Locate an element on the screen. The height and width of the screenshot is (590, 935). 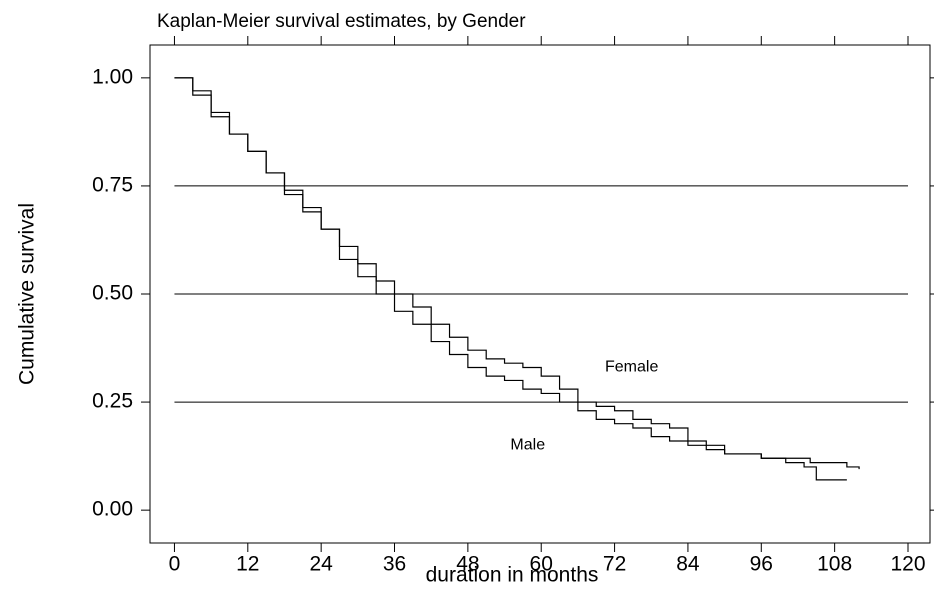
x-tick-label: 12 is located at coordinates (247, 564).